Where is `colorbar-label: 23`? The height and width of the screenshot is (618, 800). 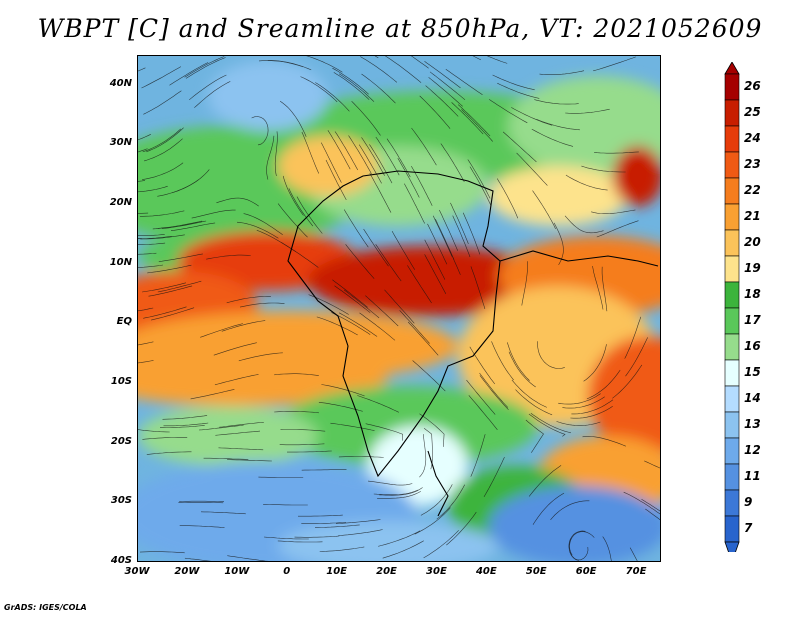 colorbar-label: 23 is located at coordinates (752, 164).